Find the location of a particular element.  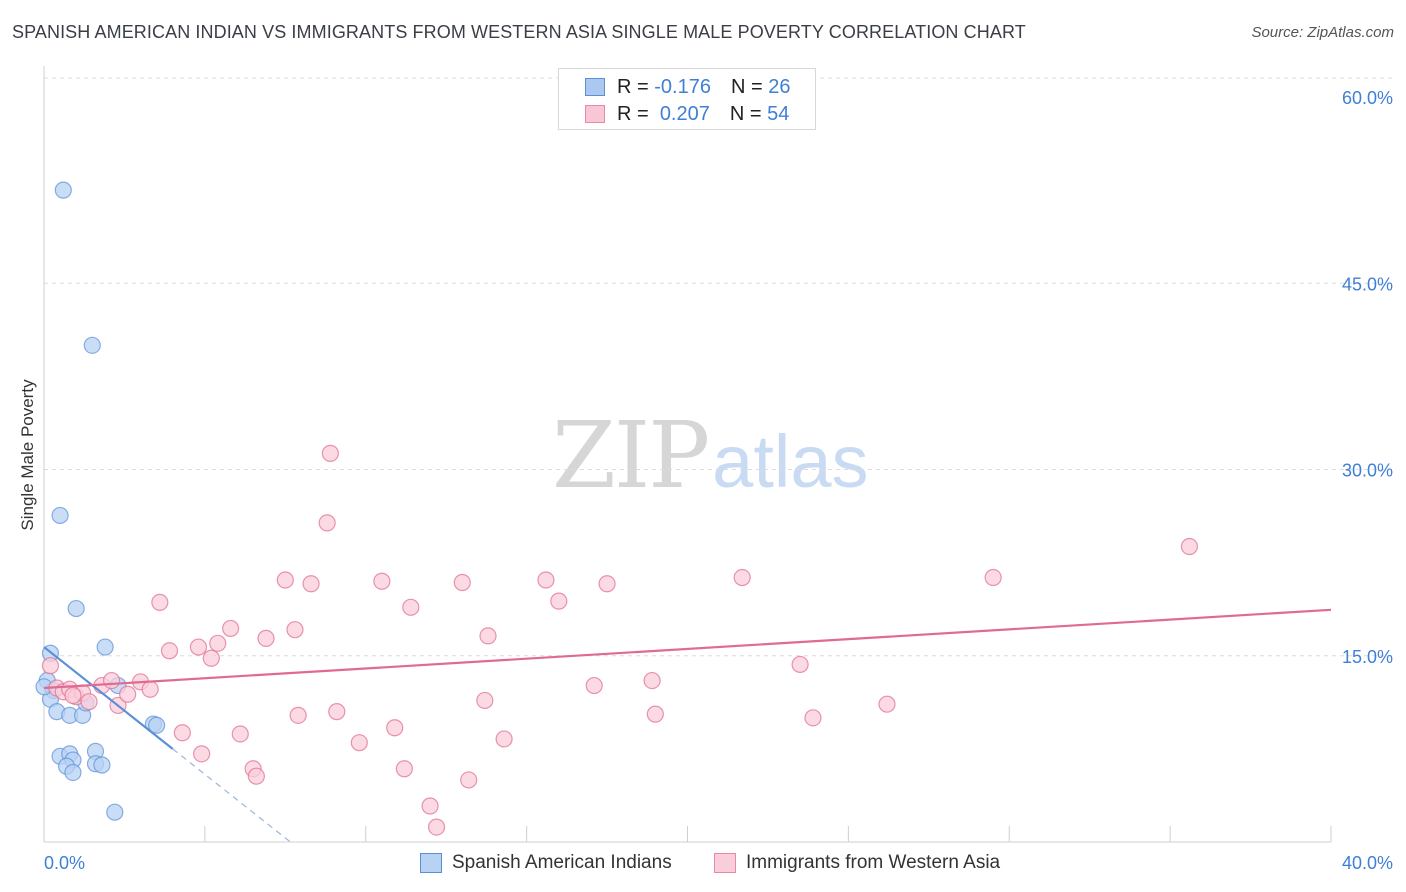

y-axis-label: Single Male Poverty is located at coordinates (27, 455).